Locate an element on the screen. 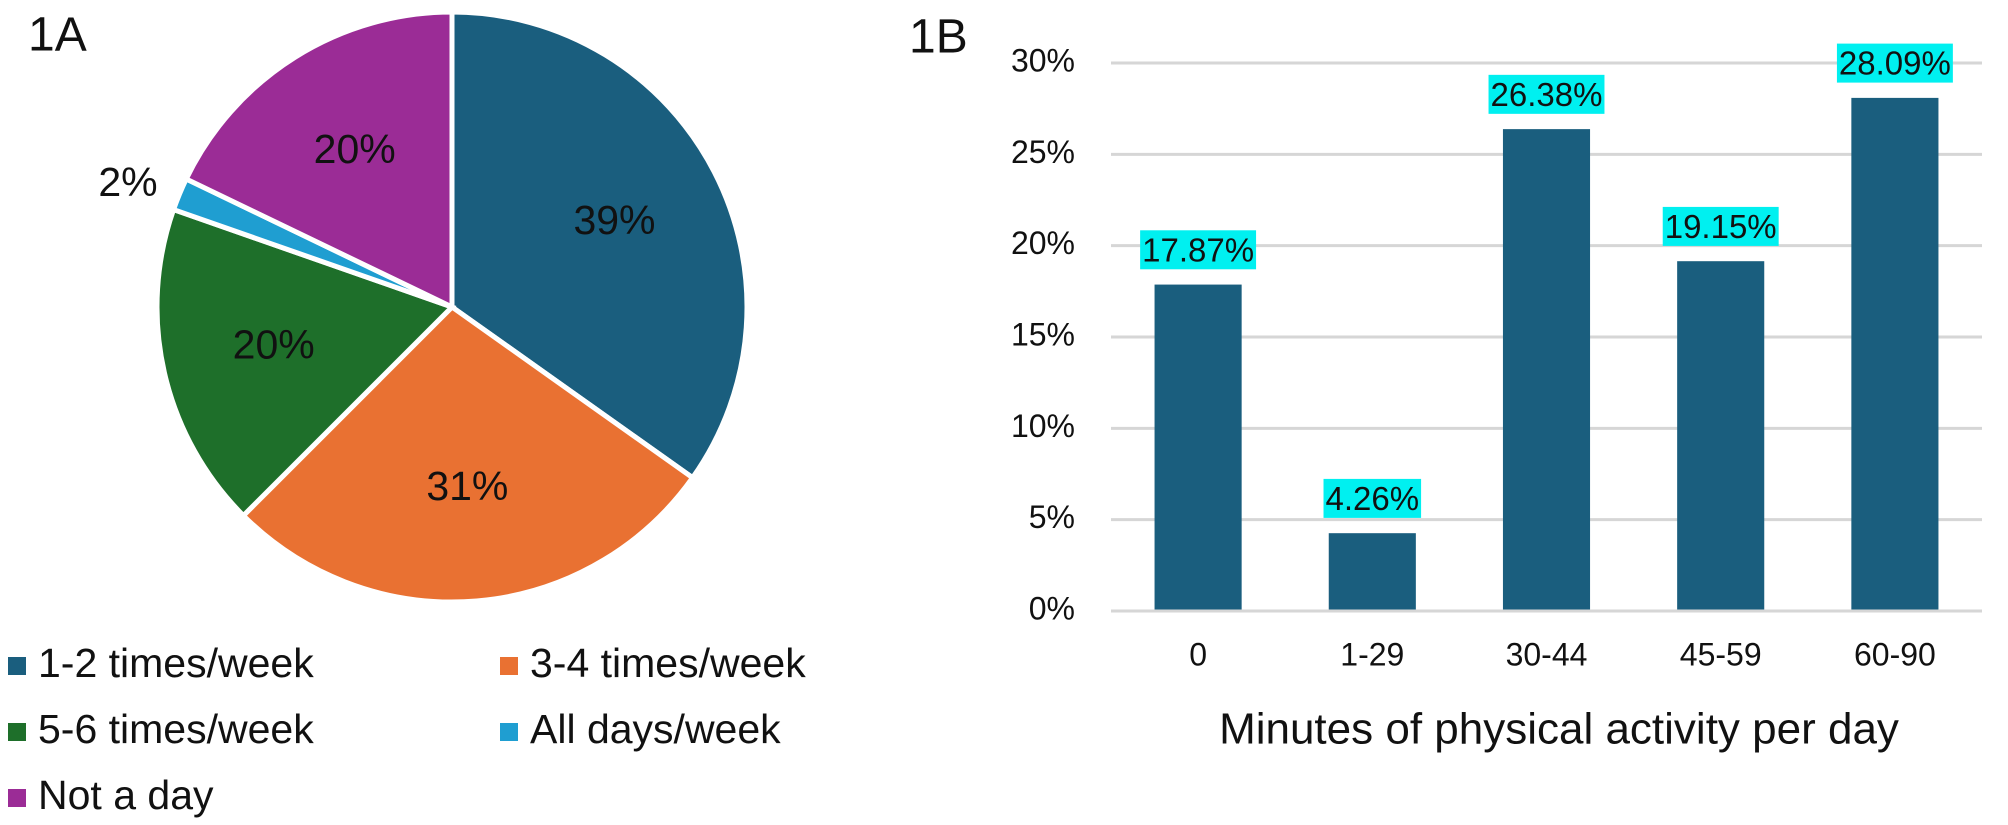  chart-title: 1A is located at coordinates (57, 35).